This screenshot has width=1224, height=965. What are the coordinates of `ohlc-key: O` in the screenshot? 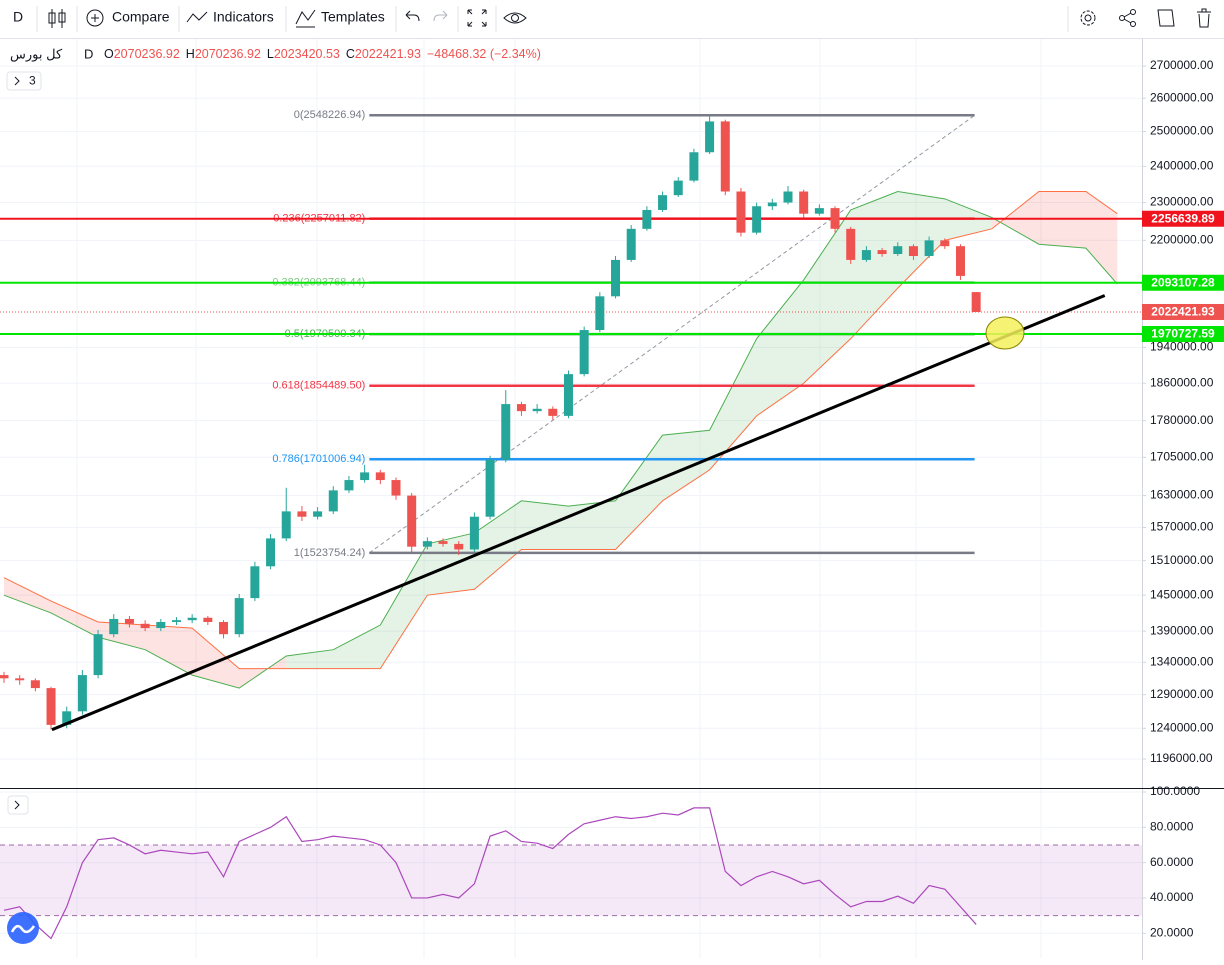 It's located at (109, 54).